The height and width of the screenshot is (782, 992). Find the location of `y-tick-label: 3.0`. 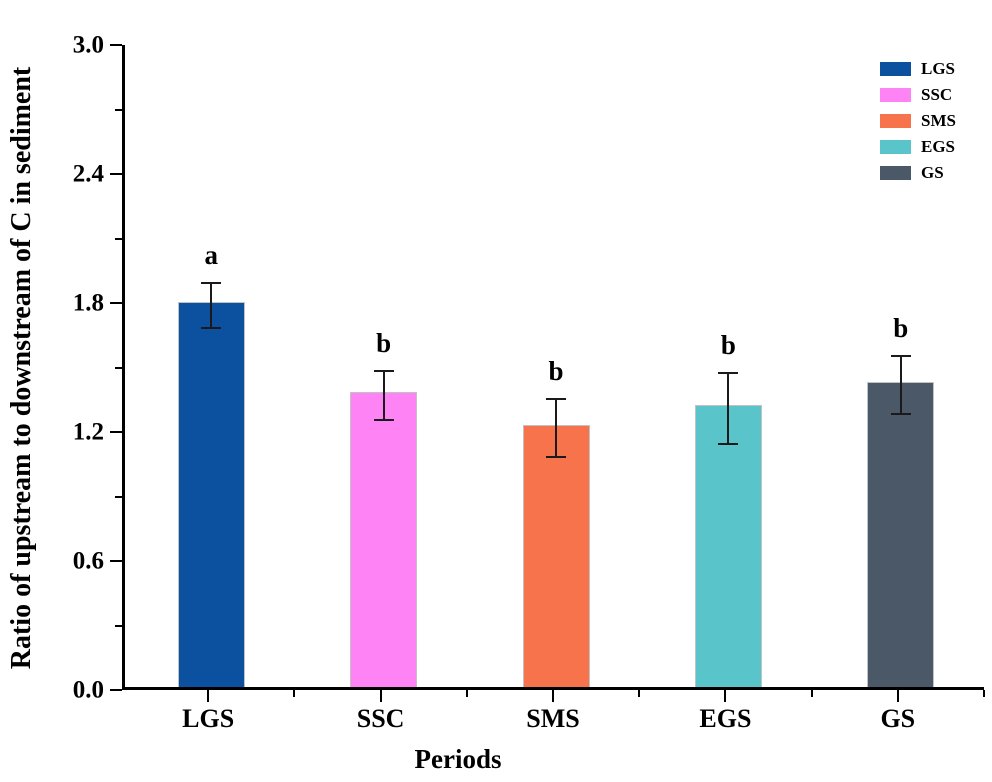

y-tick-label: 3.0 is located at coordinates (88, 45).